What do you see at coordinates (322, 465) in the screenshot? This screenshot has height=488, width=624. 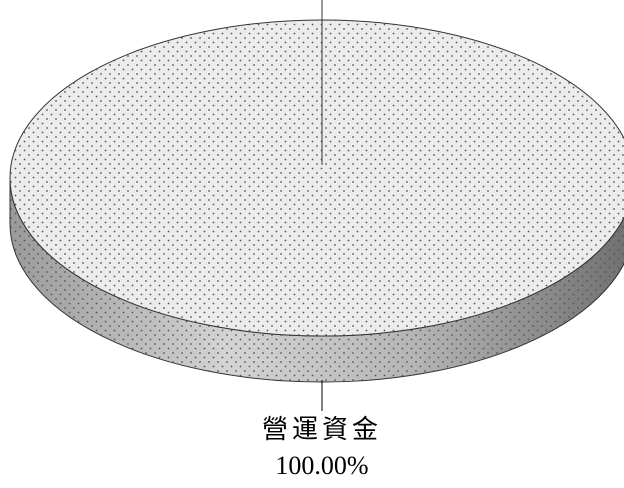 I see `data-label-percent: 100.00%` at bounding box center [322, 465].